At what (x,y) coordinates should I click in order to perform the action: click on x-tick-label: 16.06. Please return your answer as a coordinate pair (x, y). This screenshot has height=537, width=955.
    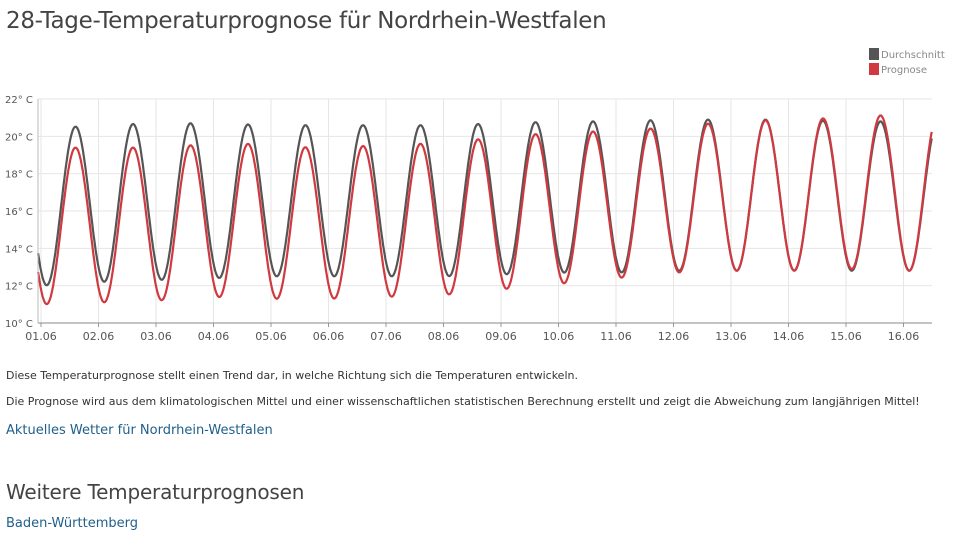
    Looking at the image, I should click on (904, 336).